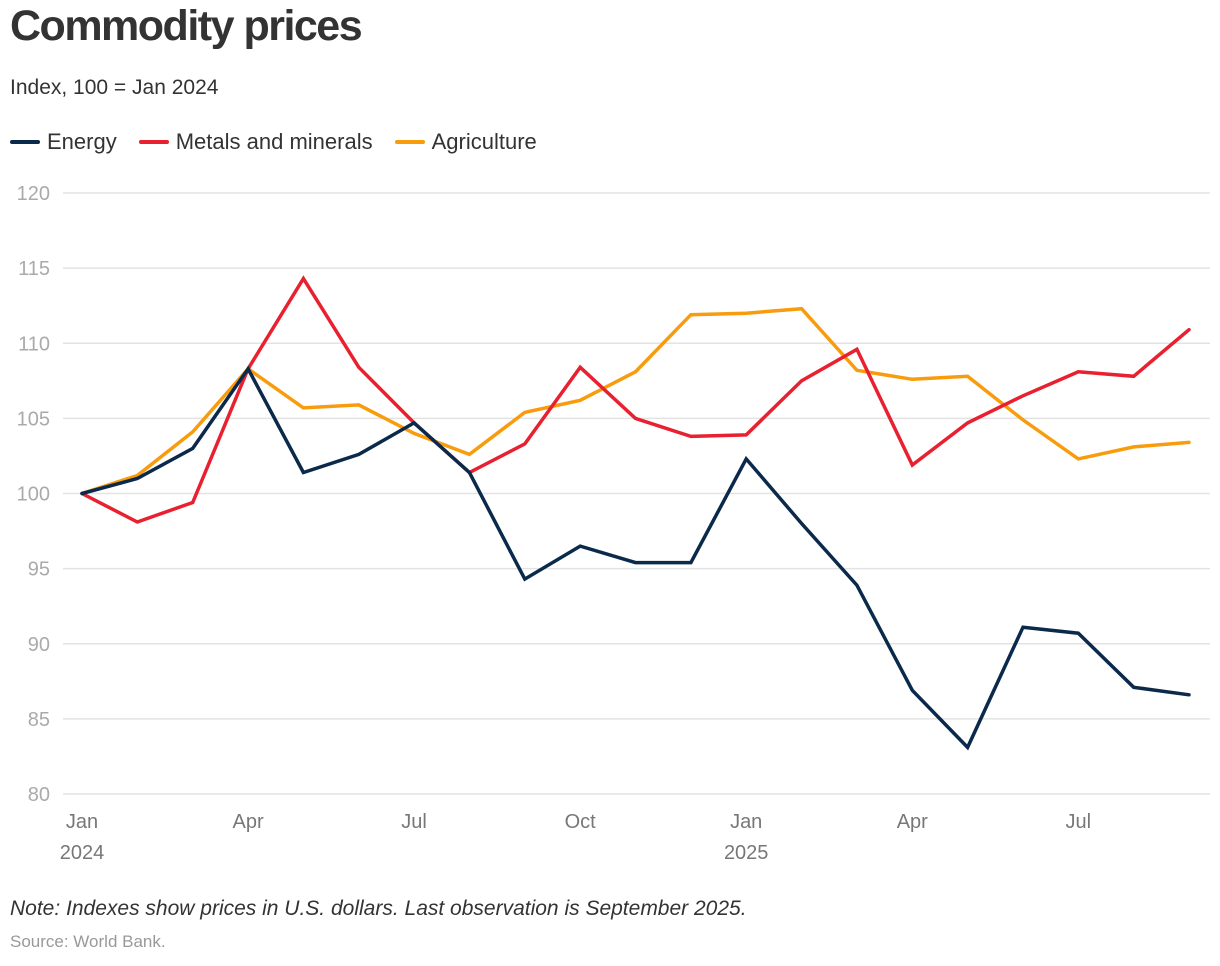 The height and width of the screenshot is (966, 1220). I want to click on y-tick-label: 110, so click(34, 344).